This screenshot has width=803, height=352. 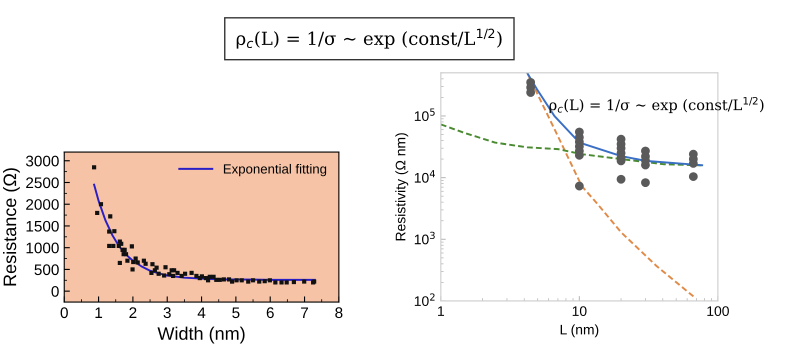 What do you see at coordinates (167, 312) in the screenshot?
I see `x-tick-label: 3` at bounding box center [167, 312].